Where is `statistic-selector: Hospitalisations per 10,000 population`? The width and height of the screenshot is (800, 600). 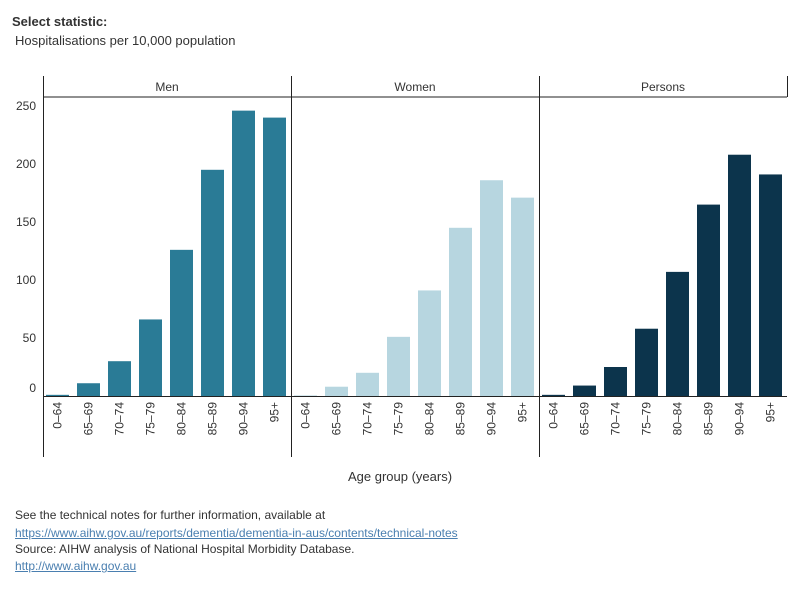
statistic-selector: Hospitalisations per 10,000 population is located at coordinates (125, 40).